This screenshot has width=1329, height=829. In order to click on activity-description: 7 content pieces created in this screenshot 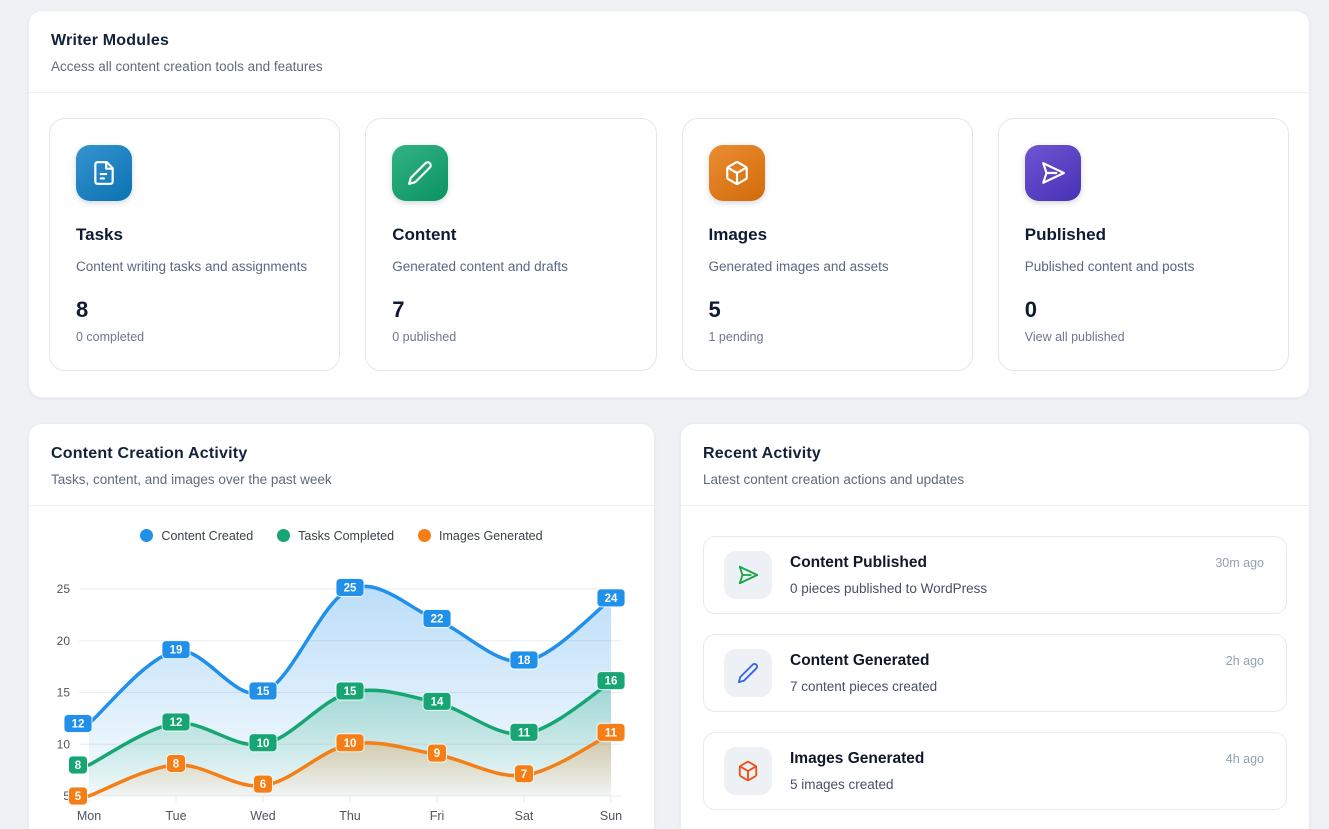, I will do `click(864, 686)`.